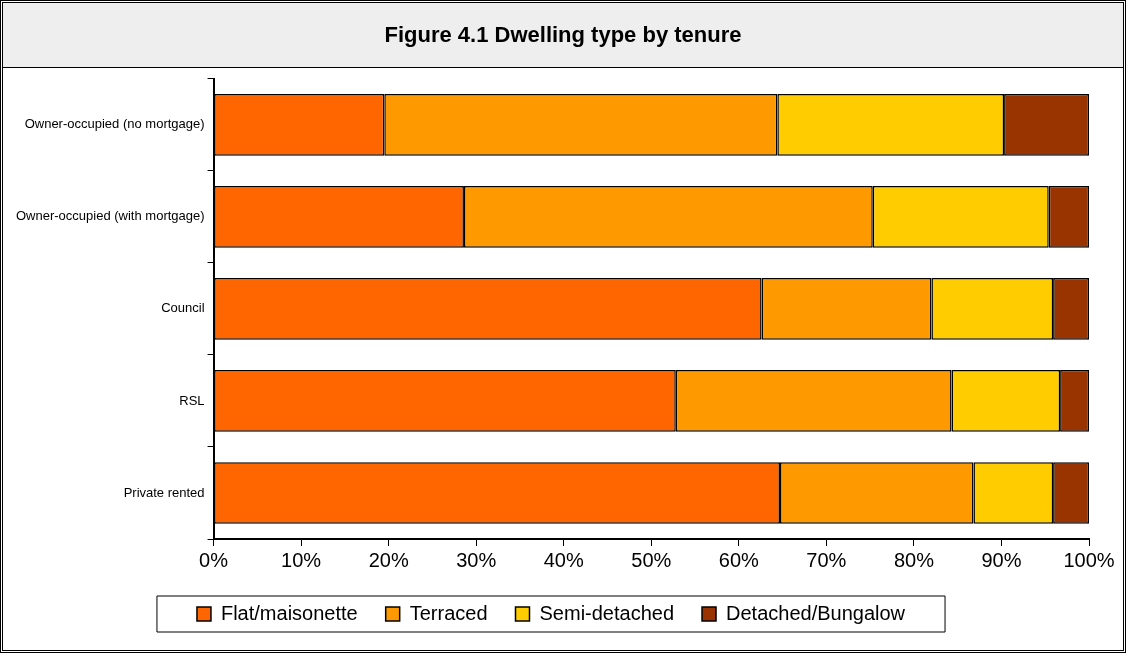 The height and width of the screenshot is (653, 1126). I want to click on x-tick-label: 20%, so click(388, 559).